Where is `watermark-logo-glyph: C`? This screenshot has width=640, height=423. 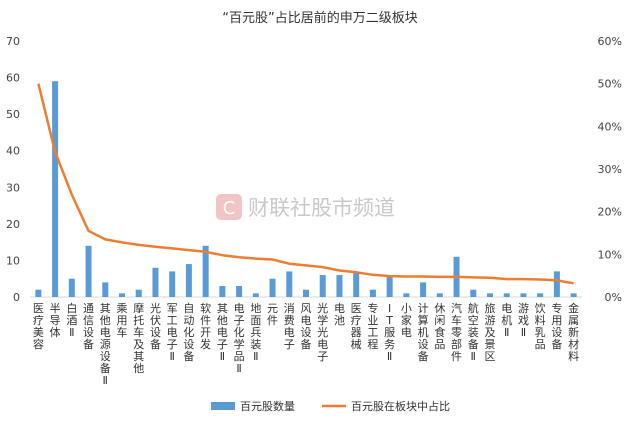
watermark-logo-glyph: C is located at coordinates (229, 208).